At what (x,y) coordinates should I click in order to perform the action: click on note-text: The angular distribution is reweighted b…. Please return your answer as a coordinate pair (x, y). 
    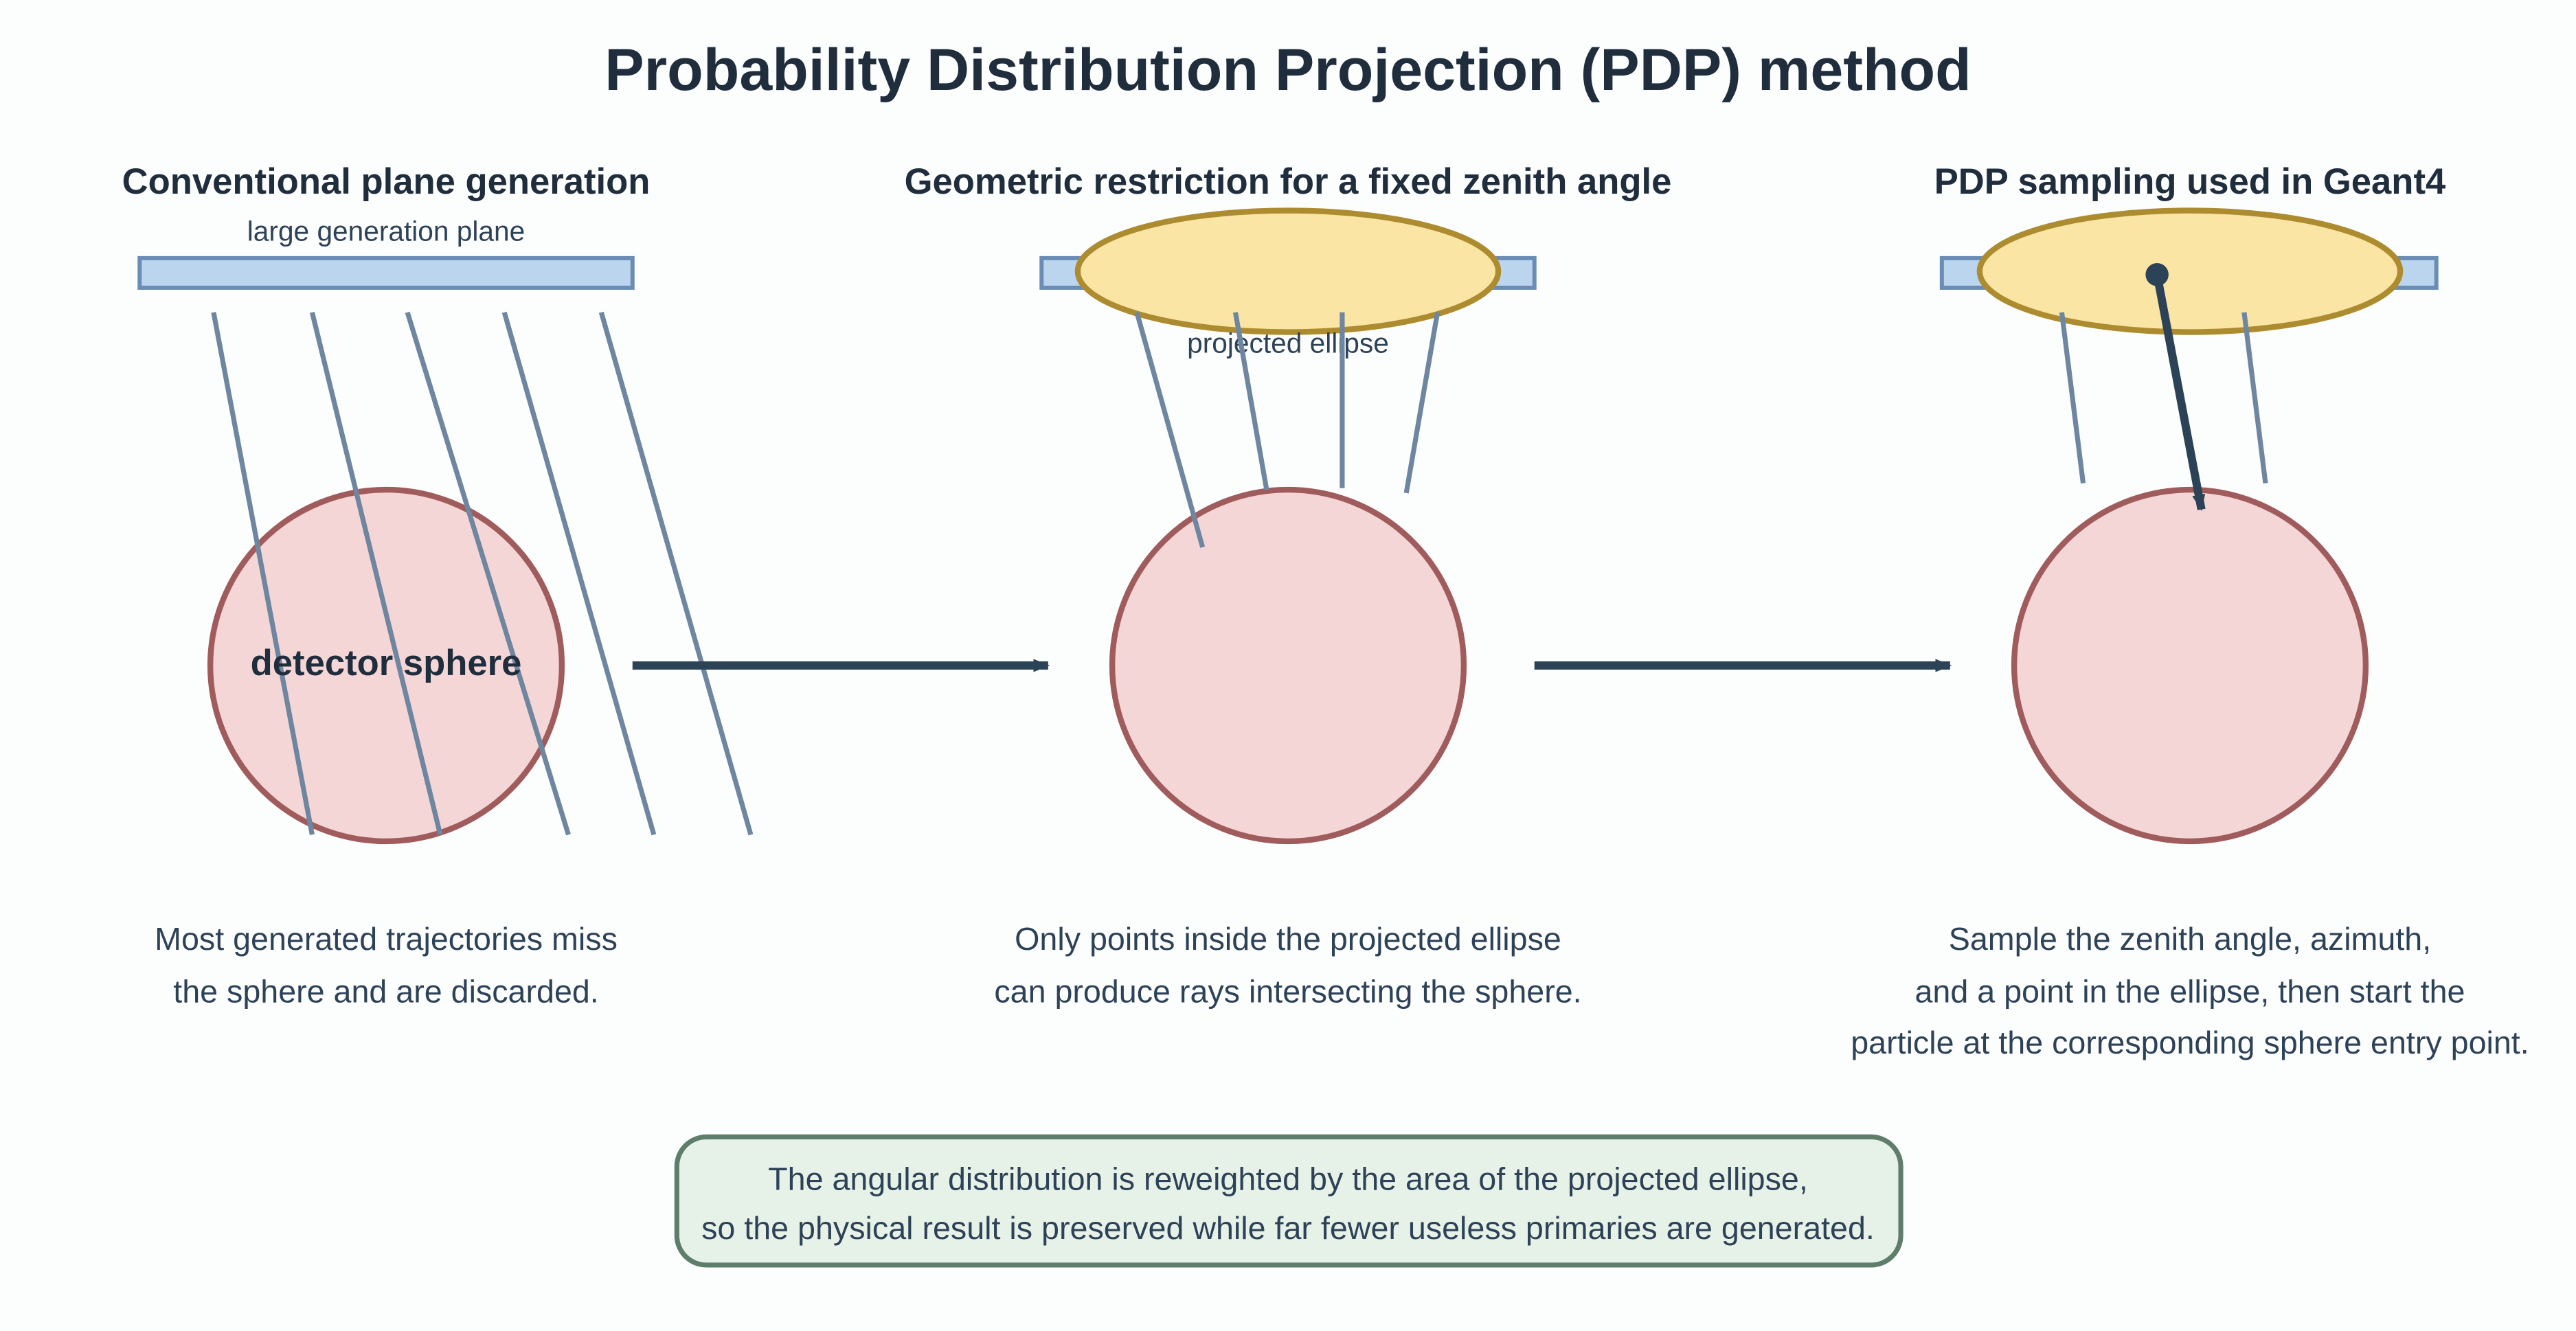
    Looking at the image, I should click on (1288, 1178).